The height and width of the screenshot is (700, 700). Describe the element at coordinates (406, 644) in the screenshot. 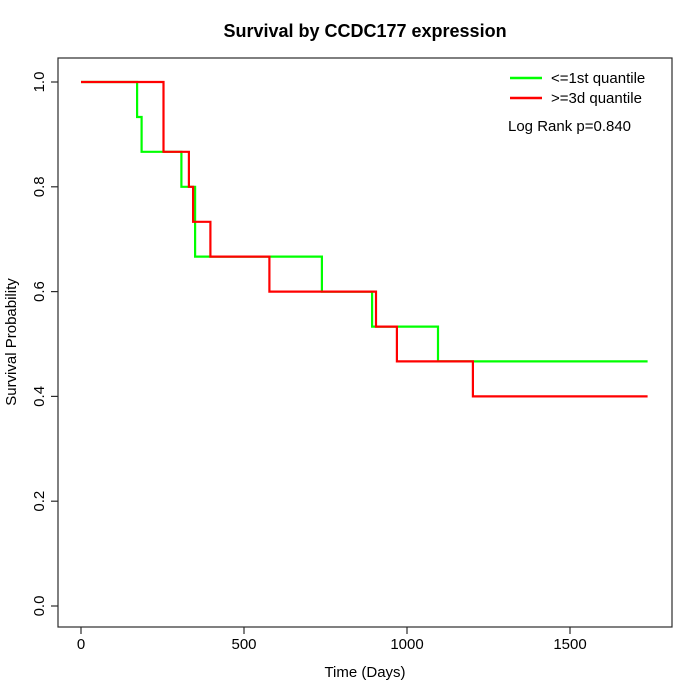

I see `x-tick-label: 1000` at that location.